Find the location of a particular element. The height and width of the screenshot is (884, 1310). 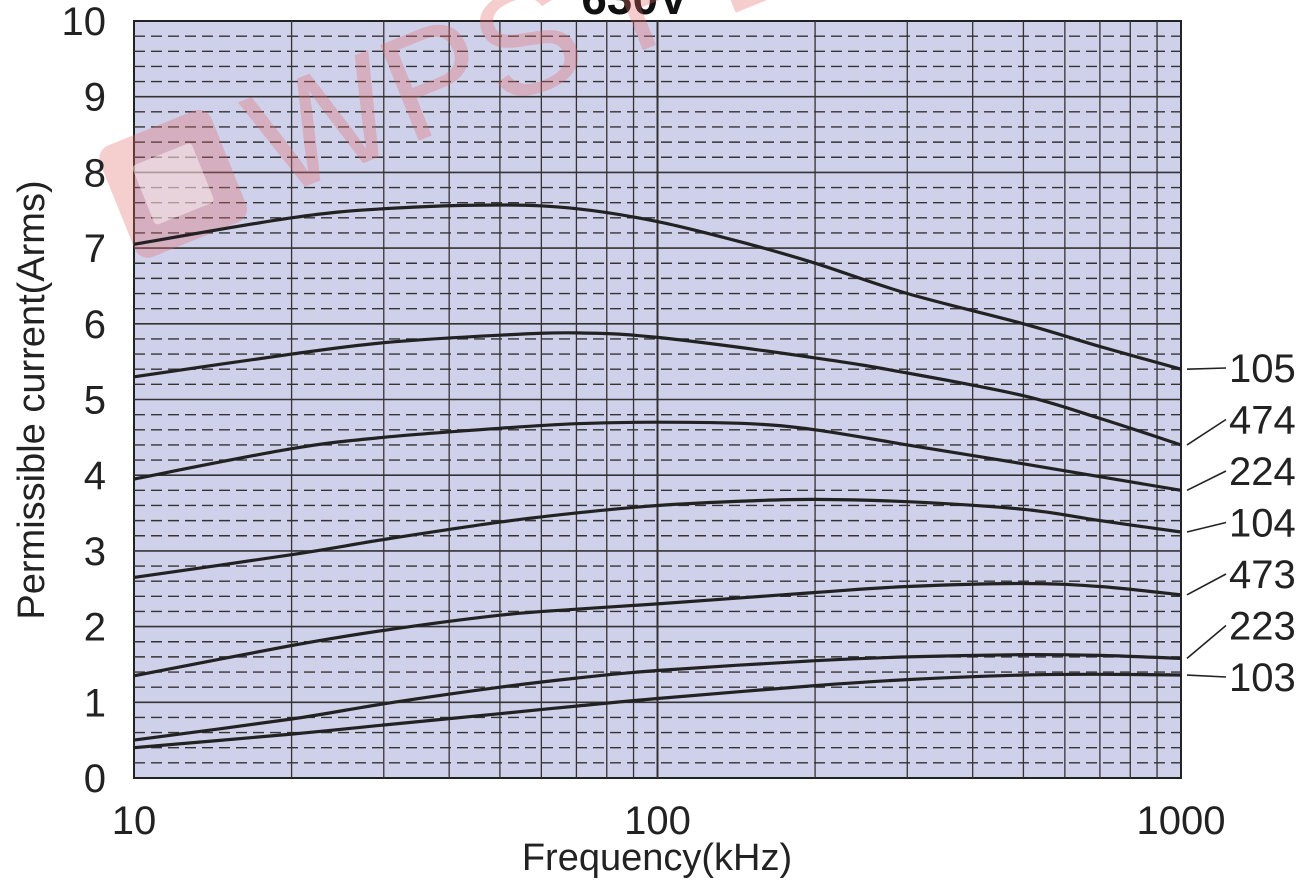

y-tick-labels: 0 1 2 3 4 5 6 7 8 9 10 is located at coordinates (84, 400).